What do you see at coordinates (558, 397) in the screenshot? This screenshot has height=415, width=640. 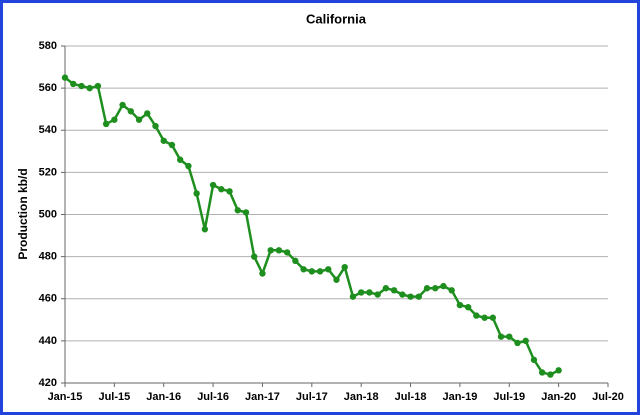 I see `x-tick-label: Jan-20` at bounding box center [558, 397].